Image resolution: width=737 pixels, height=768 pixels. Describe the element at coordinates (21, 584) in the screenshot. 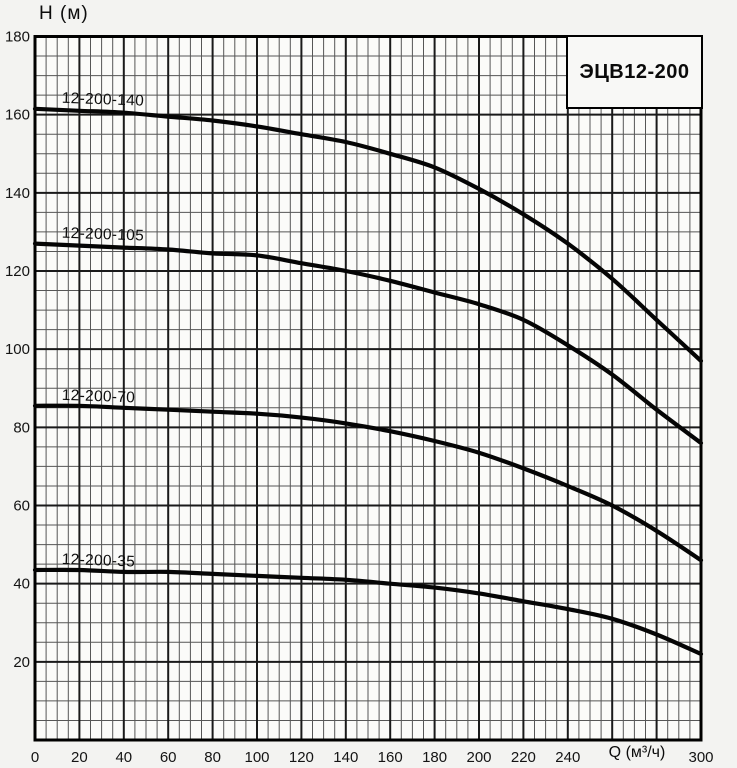

I see `y-tick-label: 40` at that location.